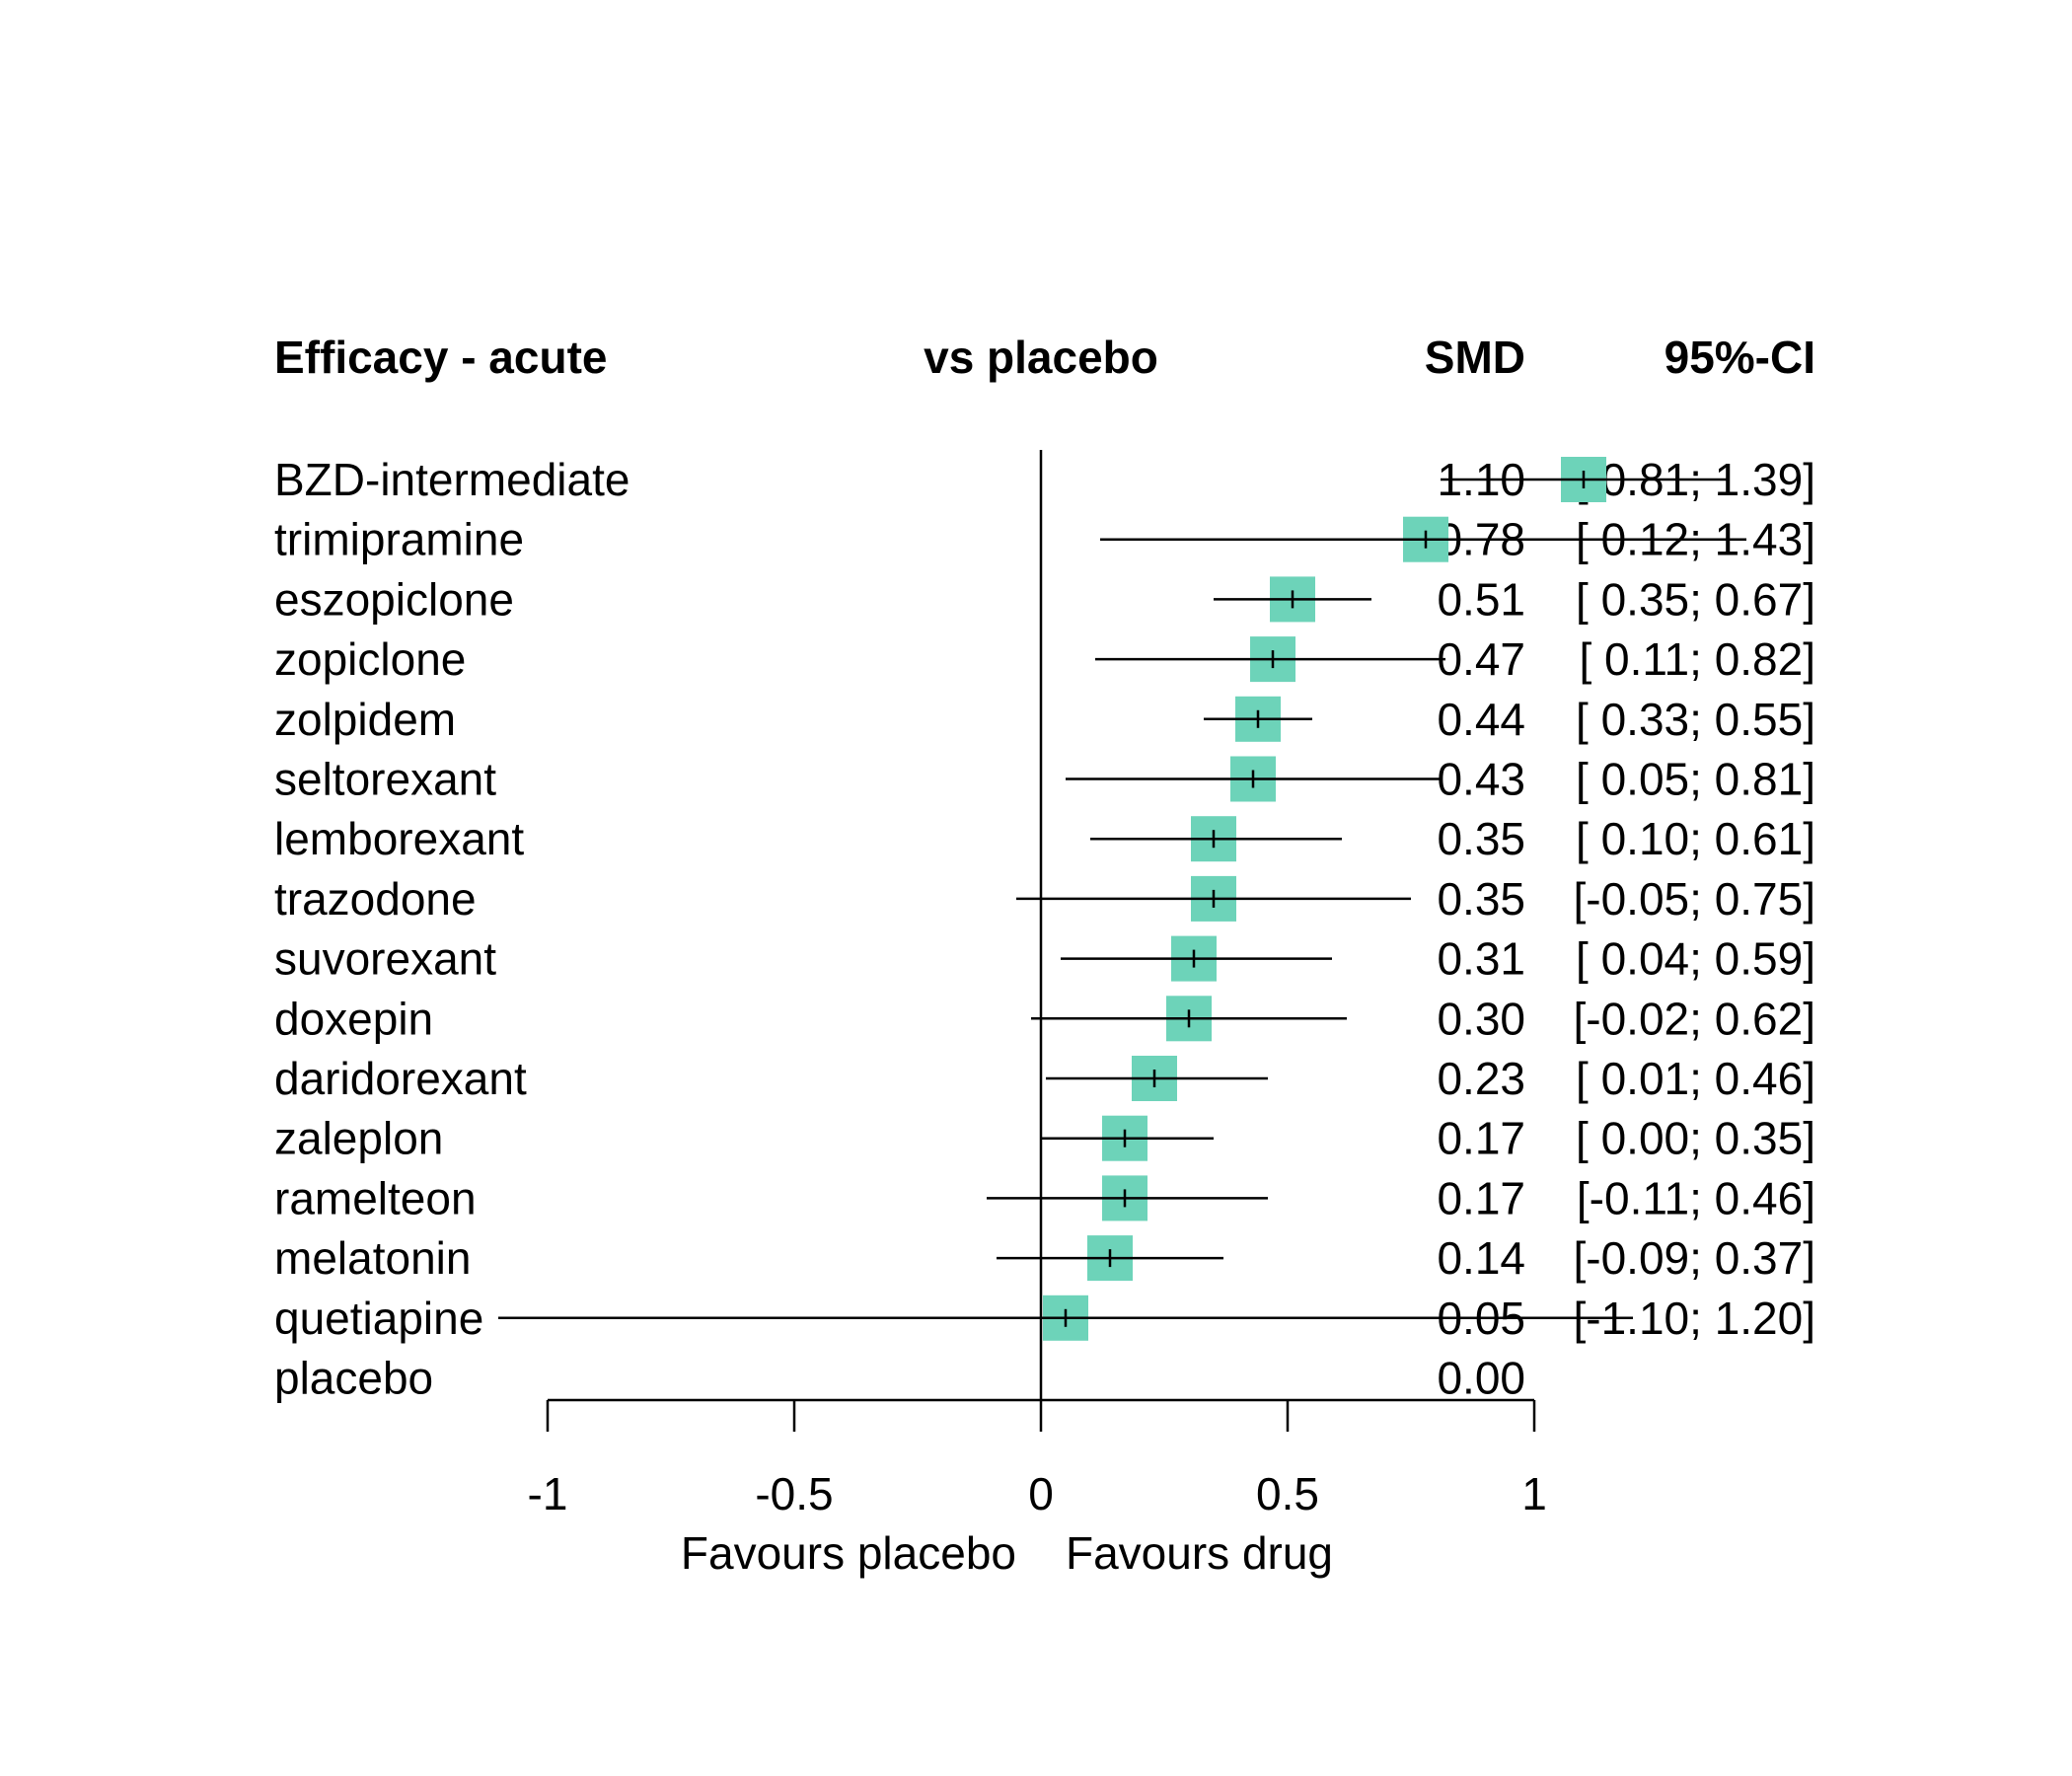 The image size is (2072, 1776). Describe the element at coordinates (1695, 1258) in the screenshot. I see `row-ci-value: [-0.09; 0.37]` at that location.